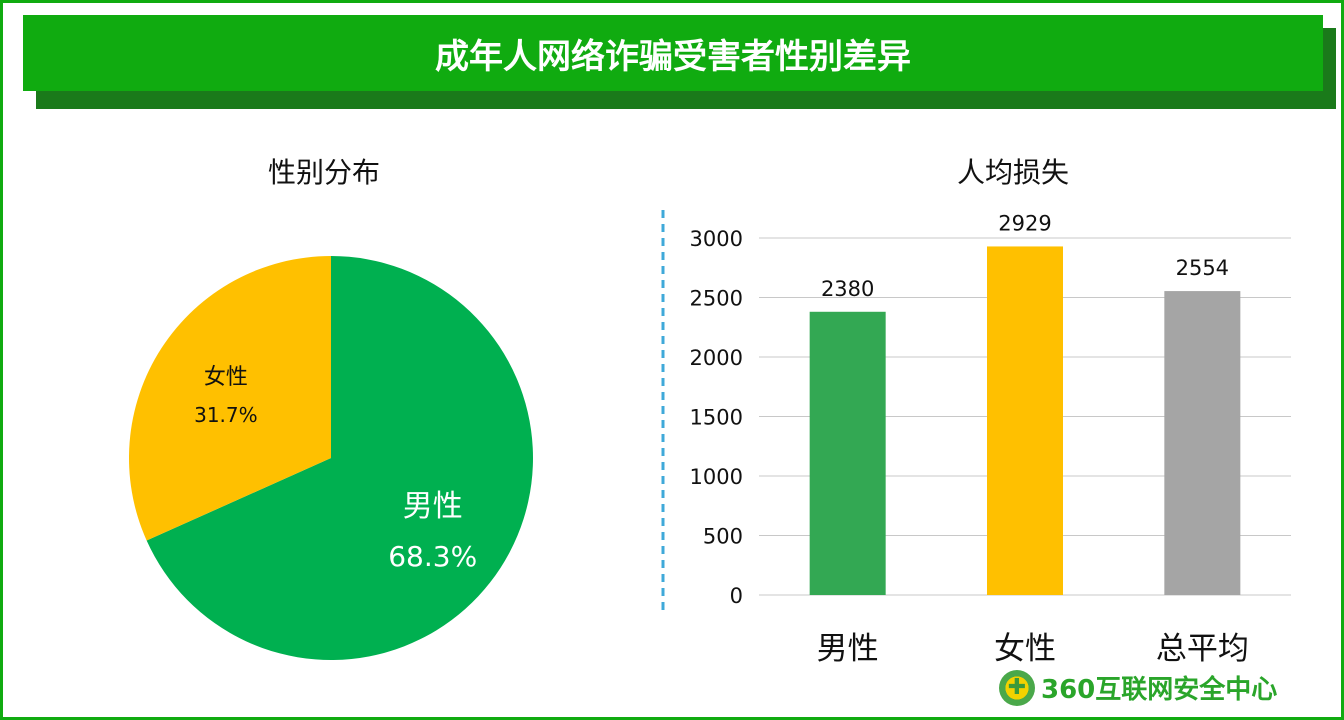  I want to click on y-tick-label: 2000, so click(716, 358).